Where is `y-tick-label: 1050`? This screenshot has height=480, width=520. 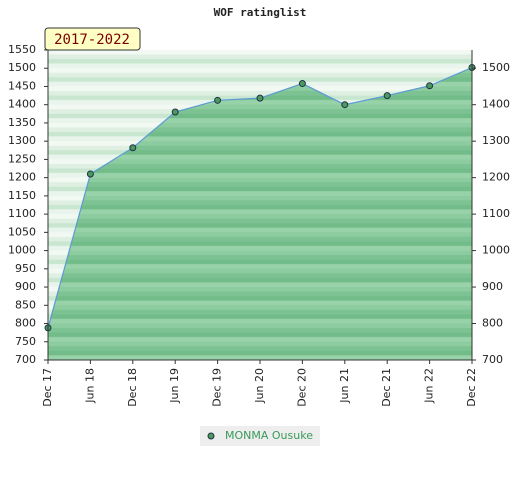
y-tick-label: 1050 is located at coordinates (22, 231).